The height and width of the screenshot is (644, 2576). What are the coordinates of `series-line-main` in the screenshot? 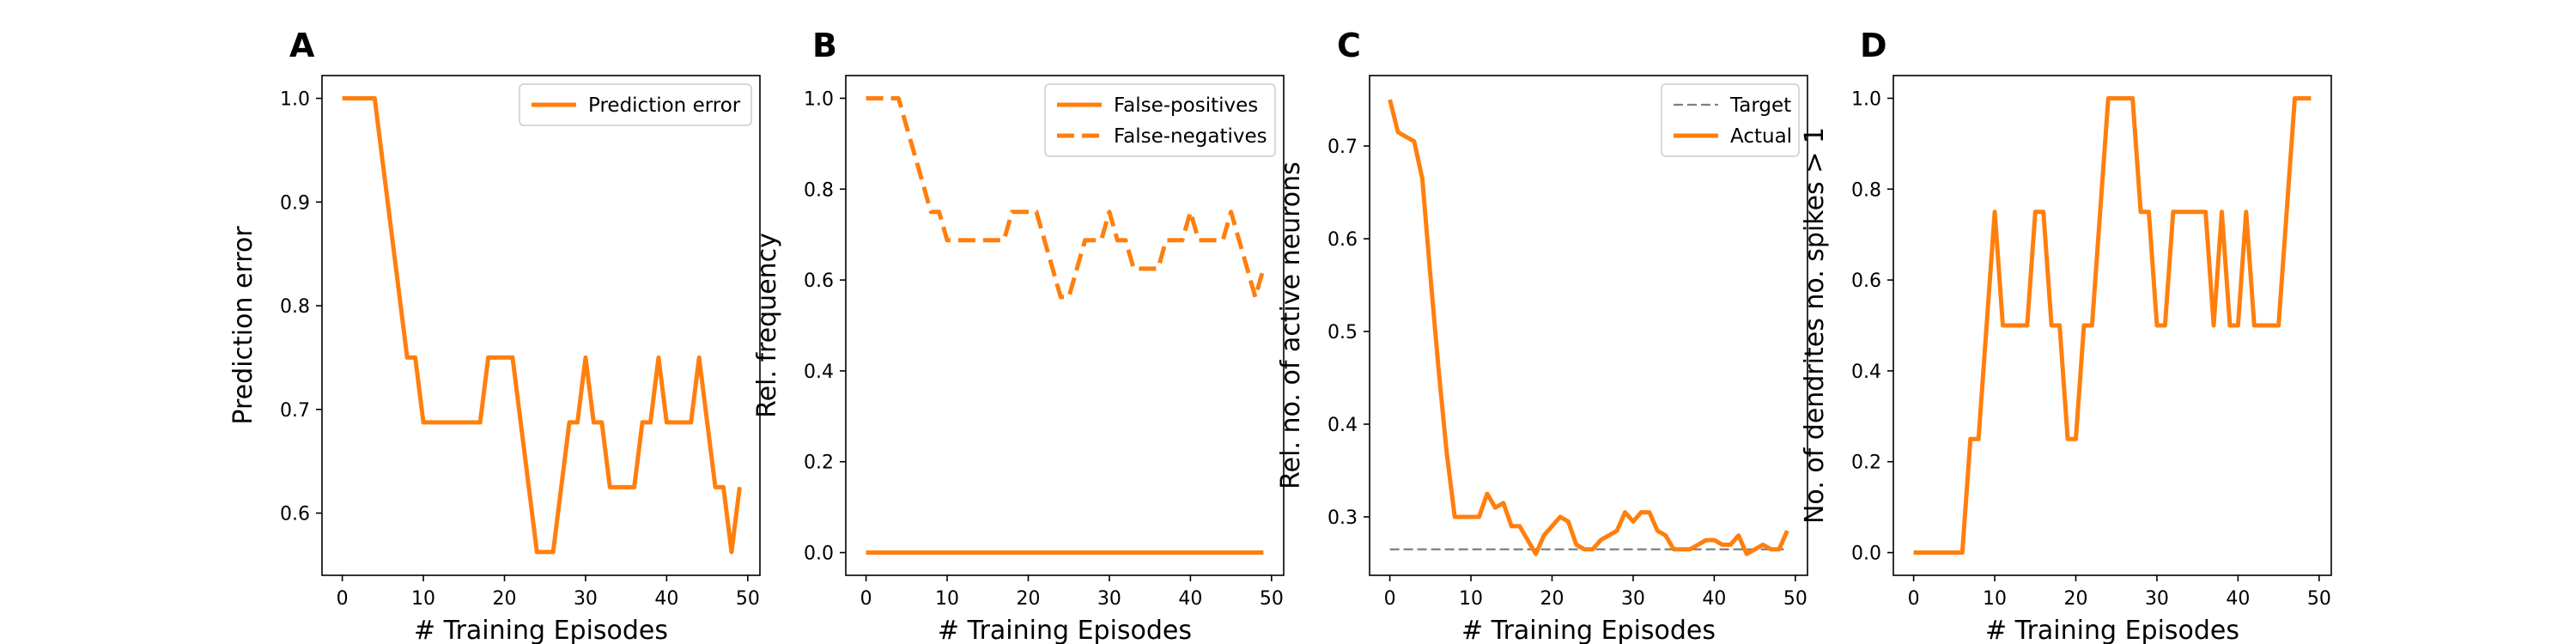 It's located at (2112, 325).